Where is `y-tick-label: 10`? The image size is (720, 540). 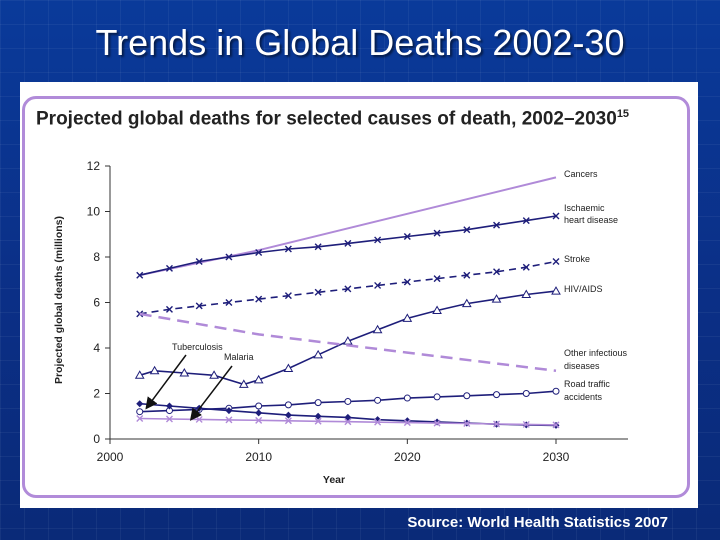 y-tick-label: 10 is located at coordinates (94, 212).